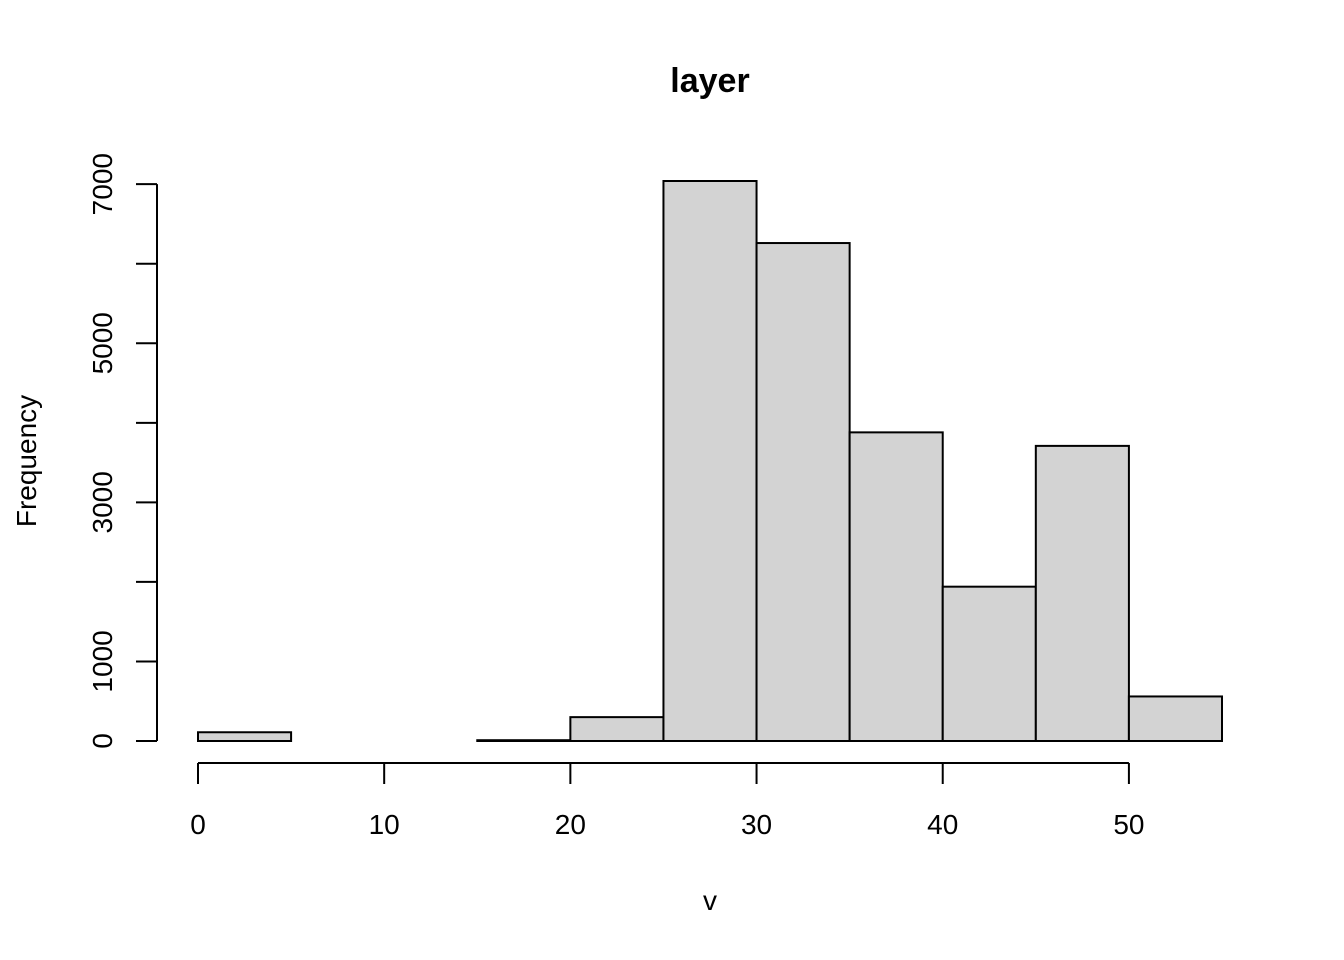 This screenshot has width=1344, height=960. I want to click on y-axis: 0 1000 3000 5000 7000, so click(122, 451).